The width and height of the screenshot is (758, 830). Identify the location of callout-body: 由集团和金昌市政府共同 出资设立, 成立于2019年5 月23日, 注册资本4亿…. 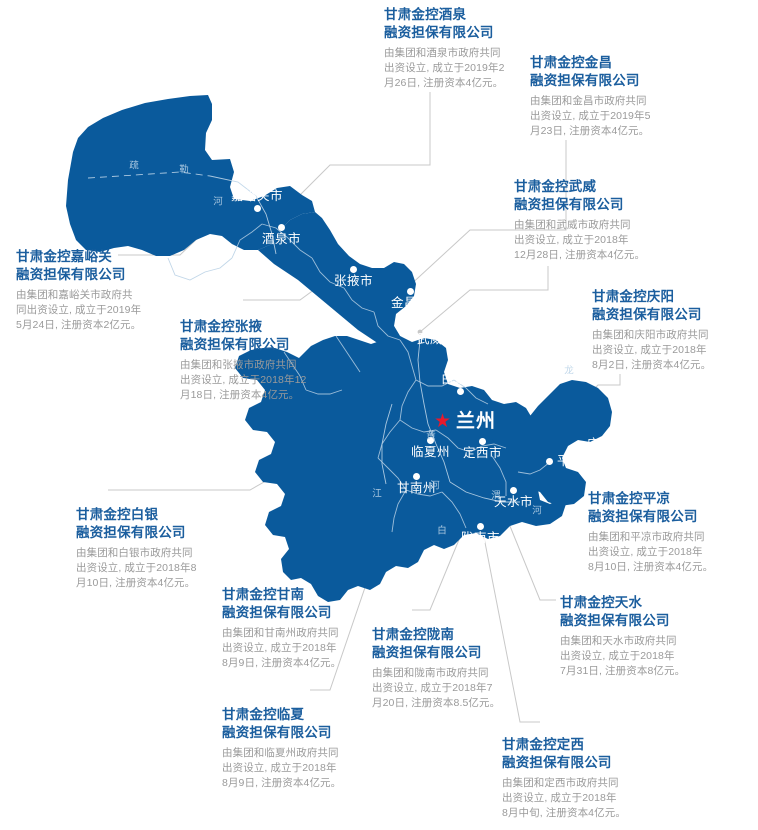
(590, 116).